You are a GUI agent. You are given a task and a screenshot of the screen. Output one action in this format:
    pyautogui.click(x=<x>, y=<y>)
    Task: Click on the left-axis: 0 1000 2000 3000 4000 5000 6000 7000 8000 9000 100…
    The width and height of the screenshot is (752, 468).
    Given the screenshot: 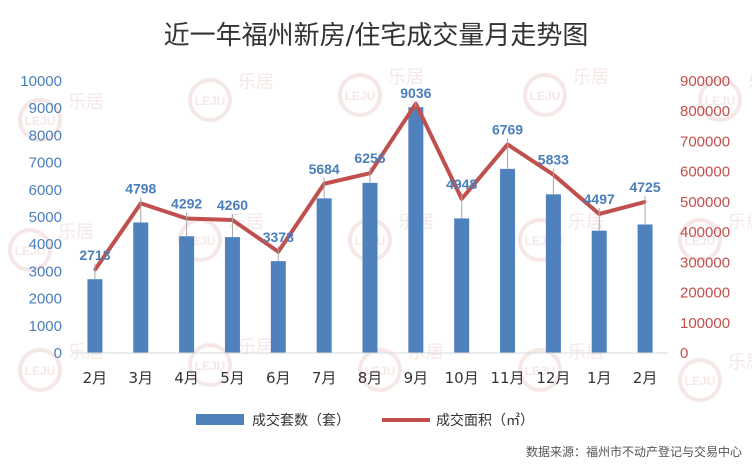 What is the action you would take?
    pyautogui.click(x=41, y=217)
    